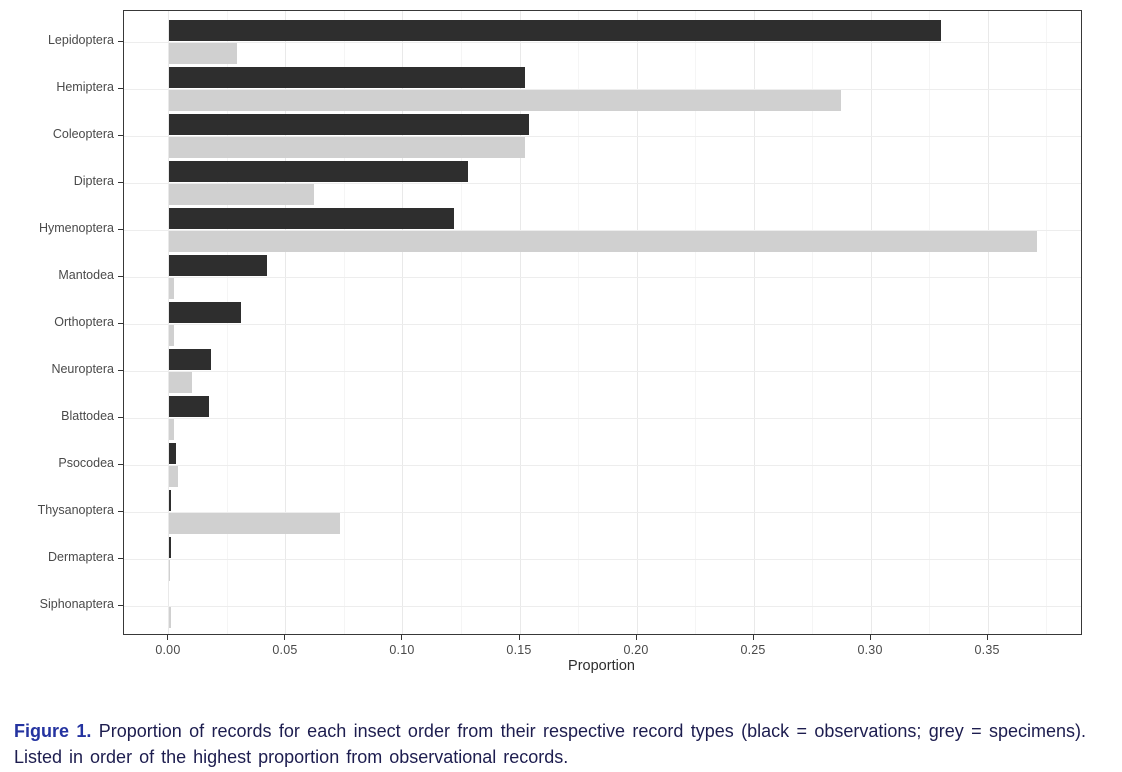  Describe the element at coordinates (218, 265) in the screenshot. I see `bar-observations-mantodea` at that location.